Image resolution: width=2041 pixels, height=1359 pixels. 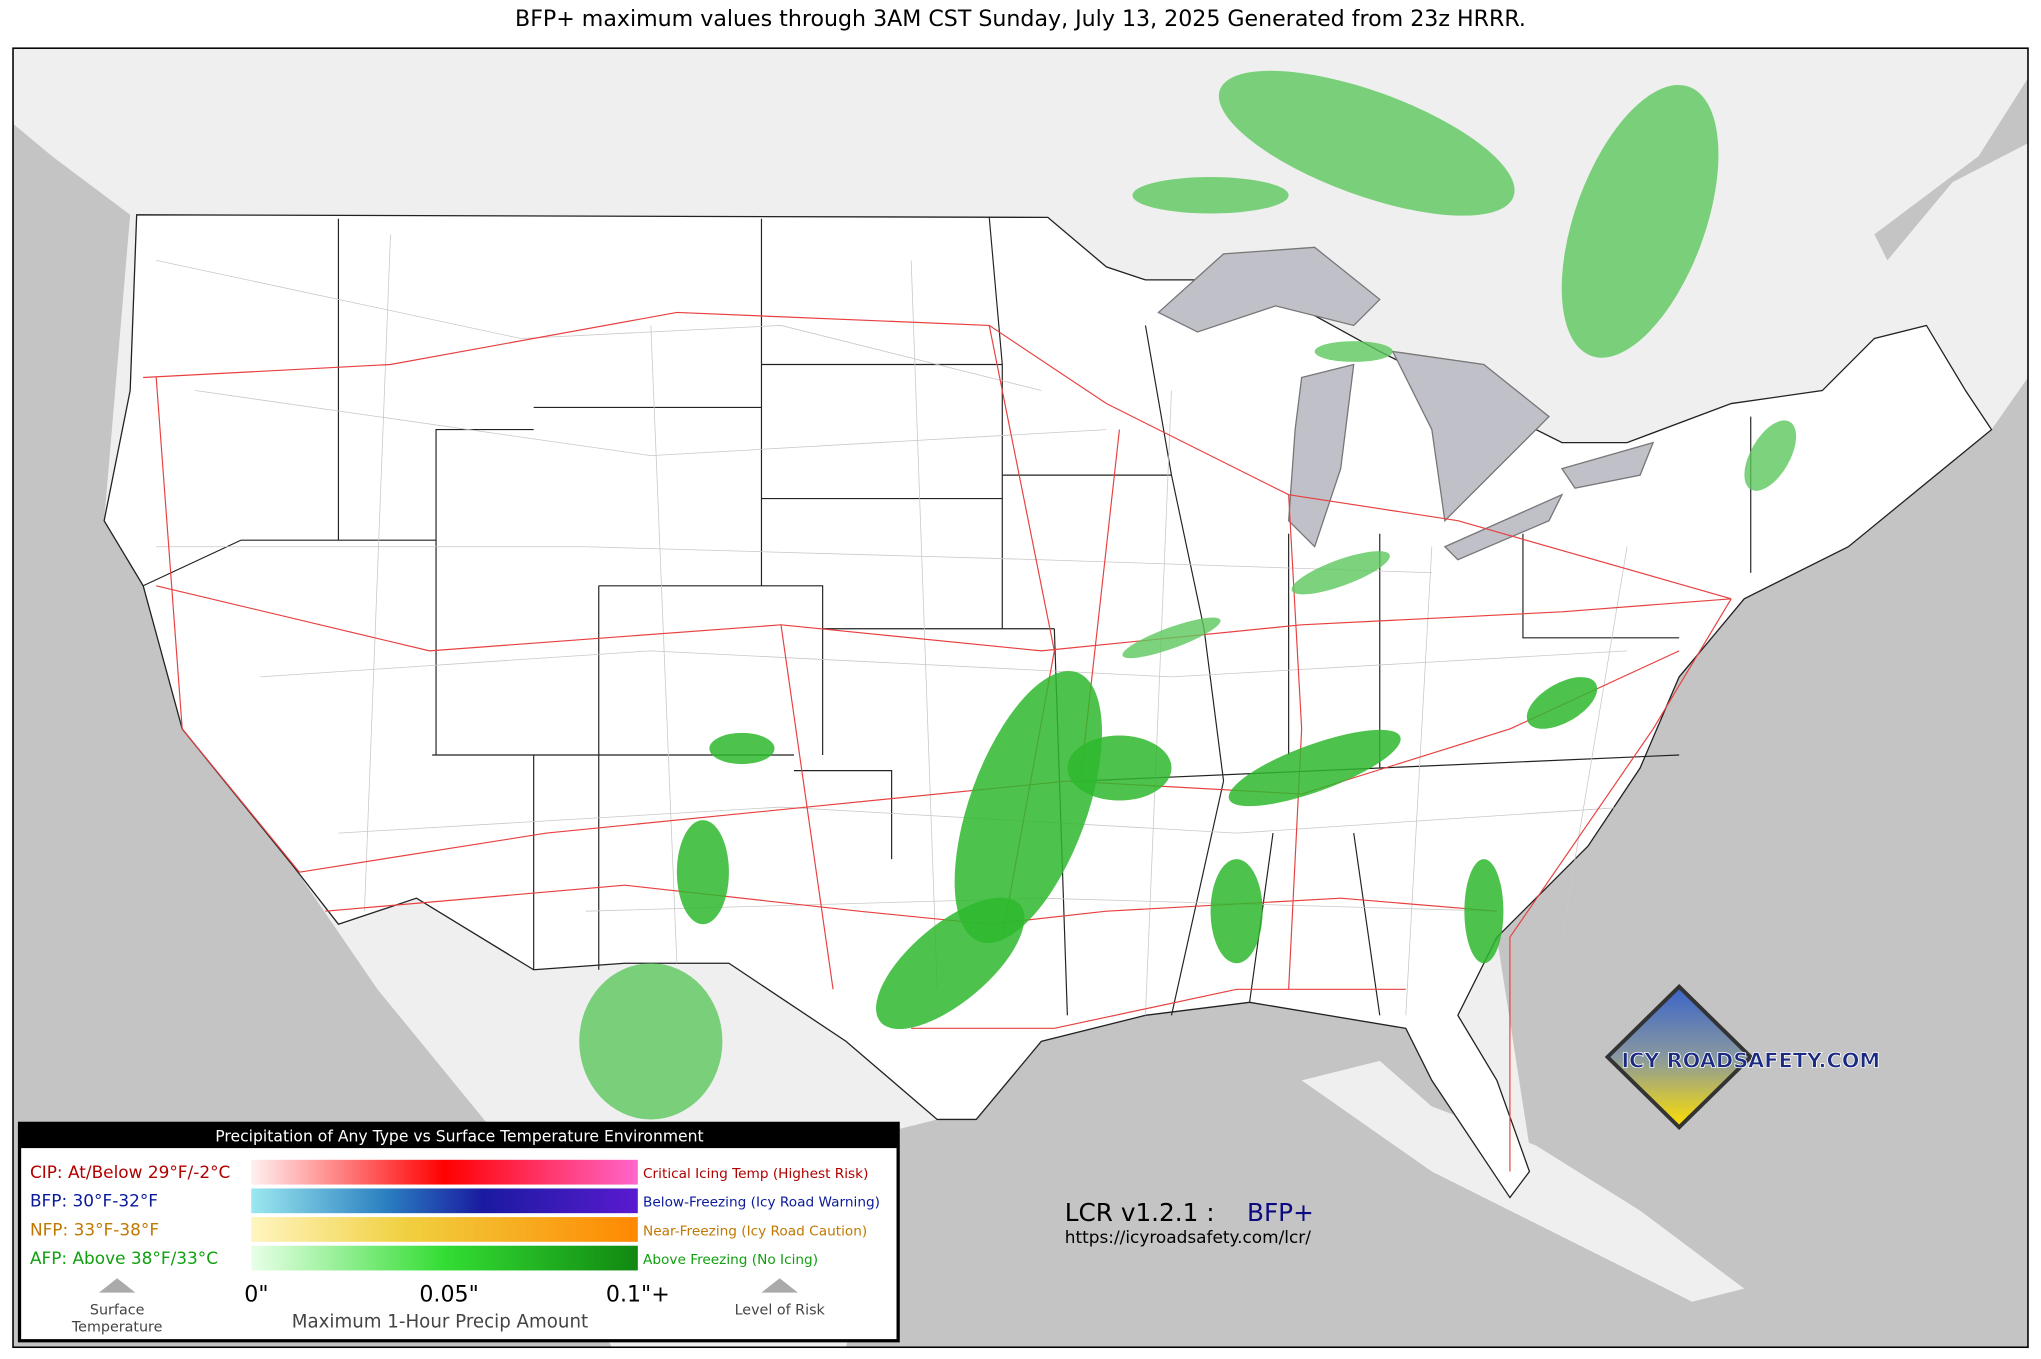 I want to click on logo: ICY ROADSAFETY.COM, so click(x=1742, y=1057).